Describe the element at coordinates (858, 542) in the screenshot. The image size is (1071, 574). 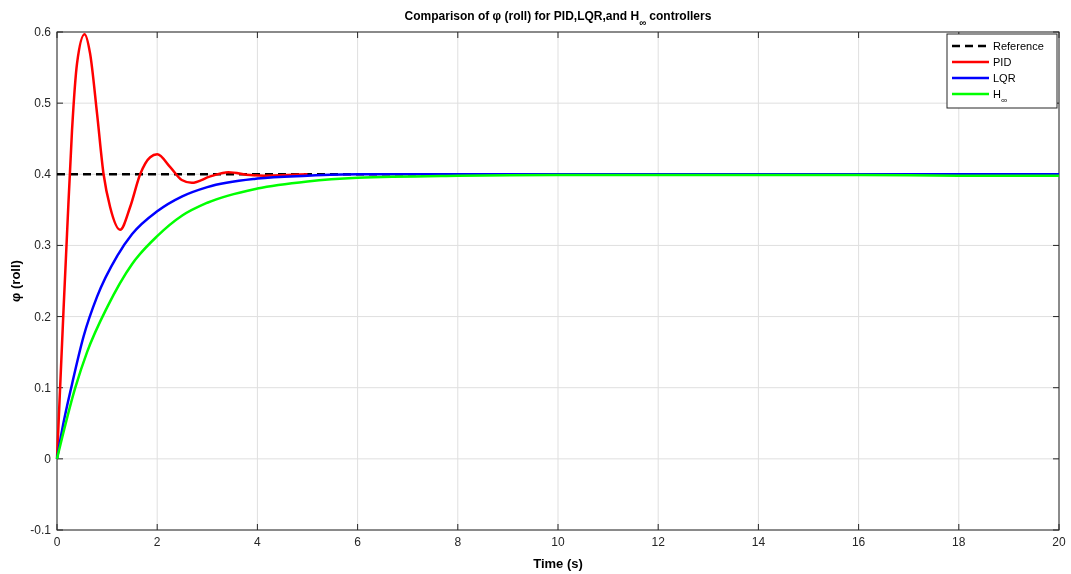
I see `x-tick-label: 16` at that location.